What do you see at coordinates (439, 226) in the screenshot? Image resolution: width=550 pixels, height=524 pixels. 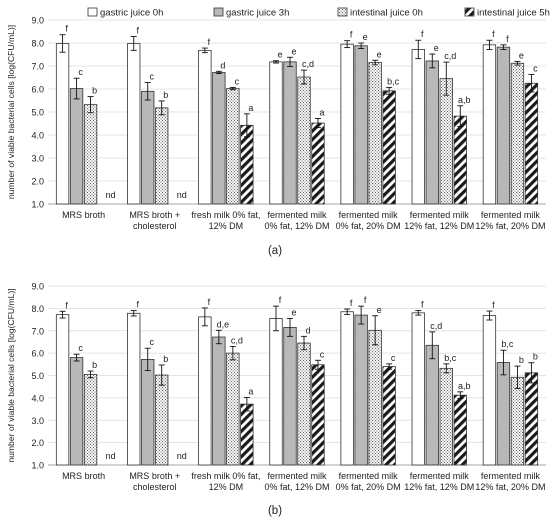 I see `x-category-label: 12% fat, 12% DM` at bounding box center [439, 226].